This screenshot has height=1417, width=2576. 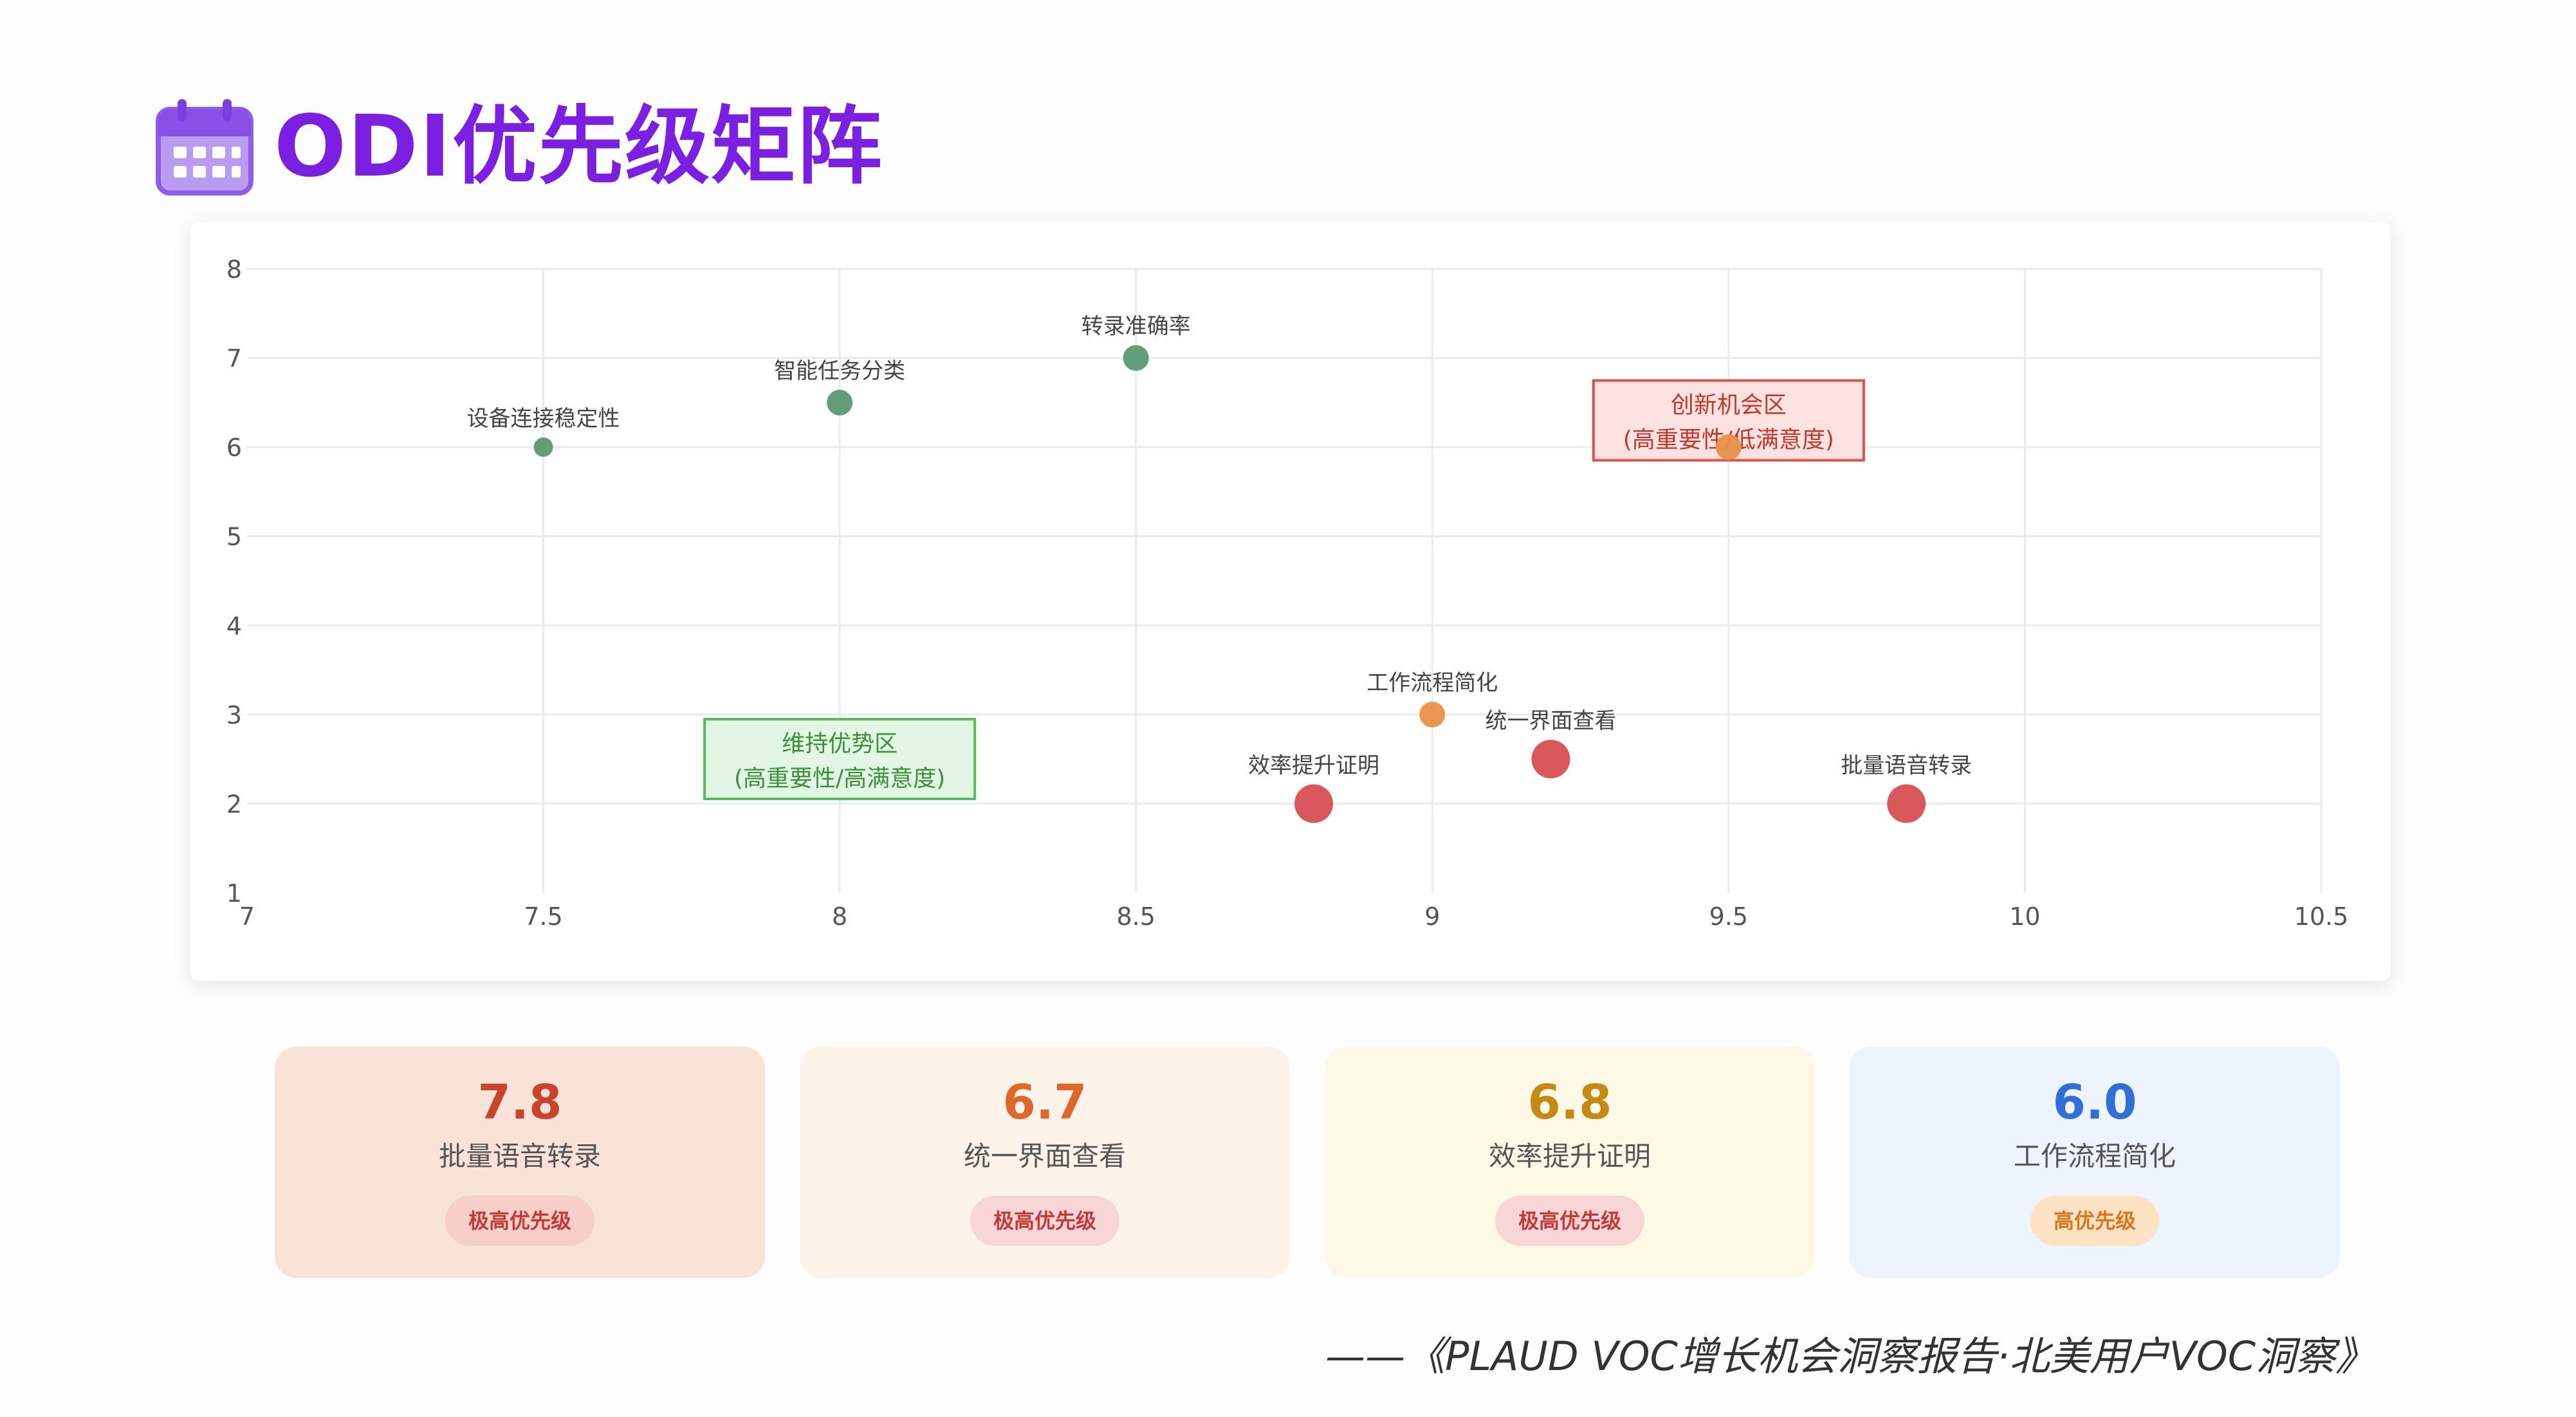 What do you see at coordinates (234, 448) in the screenshot?
I see `y-tick-label: 6` at bounding box center [234, 448].